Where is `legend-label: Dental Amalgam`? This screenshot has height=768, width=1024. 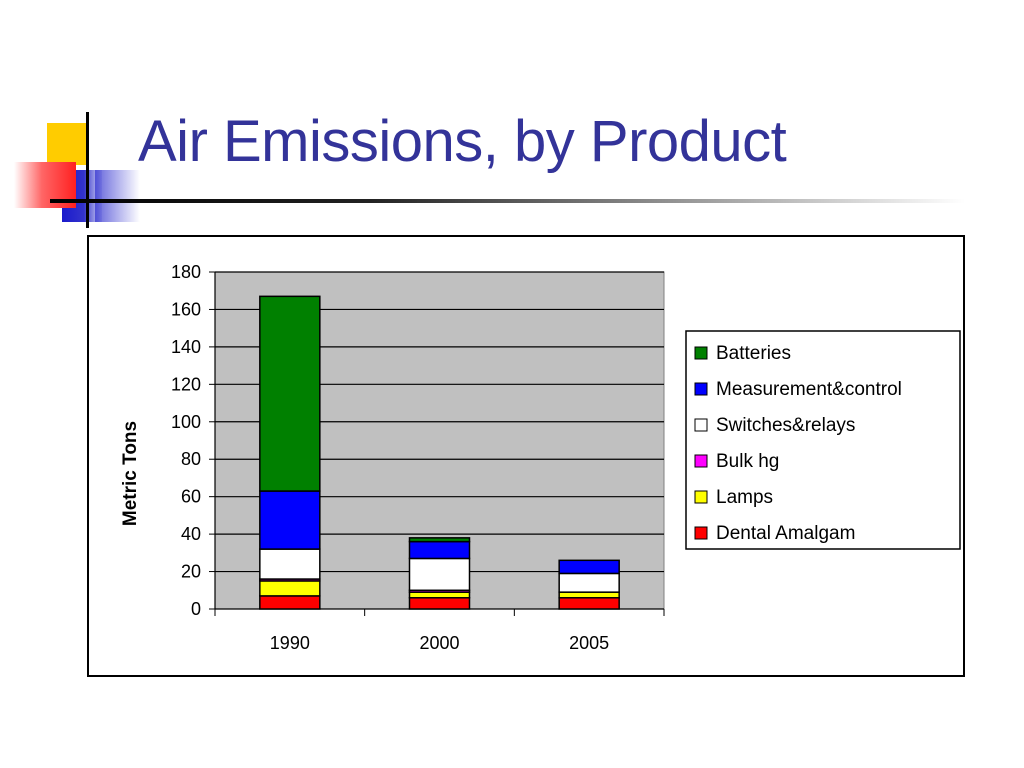 legend-label: Dental Amalgam is located at coordinates (785, 533).